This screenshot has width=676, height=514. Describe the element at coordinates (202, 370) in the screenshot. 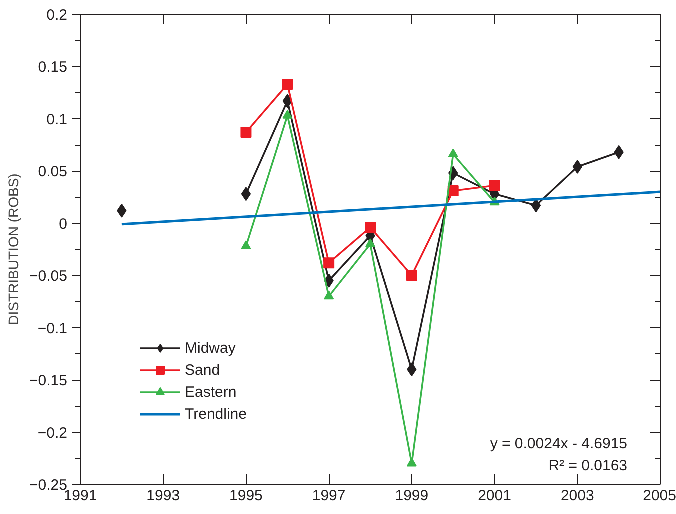

I see `legend-label: Sand` at that location.